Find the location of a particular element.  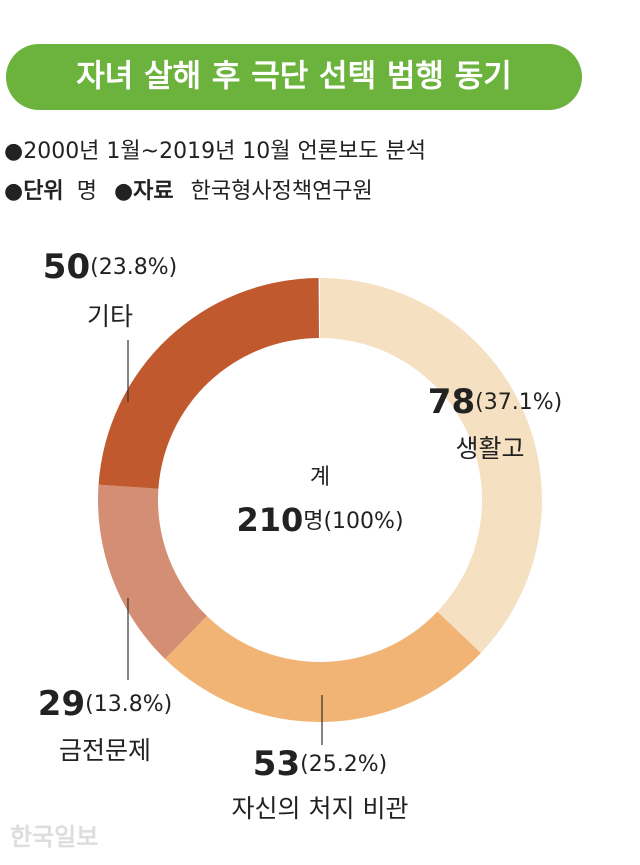

percentage: (25.2%) is located at coordinates (343, 764).